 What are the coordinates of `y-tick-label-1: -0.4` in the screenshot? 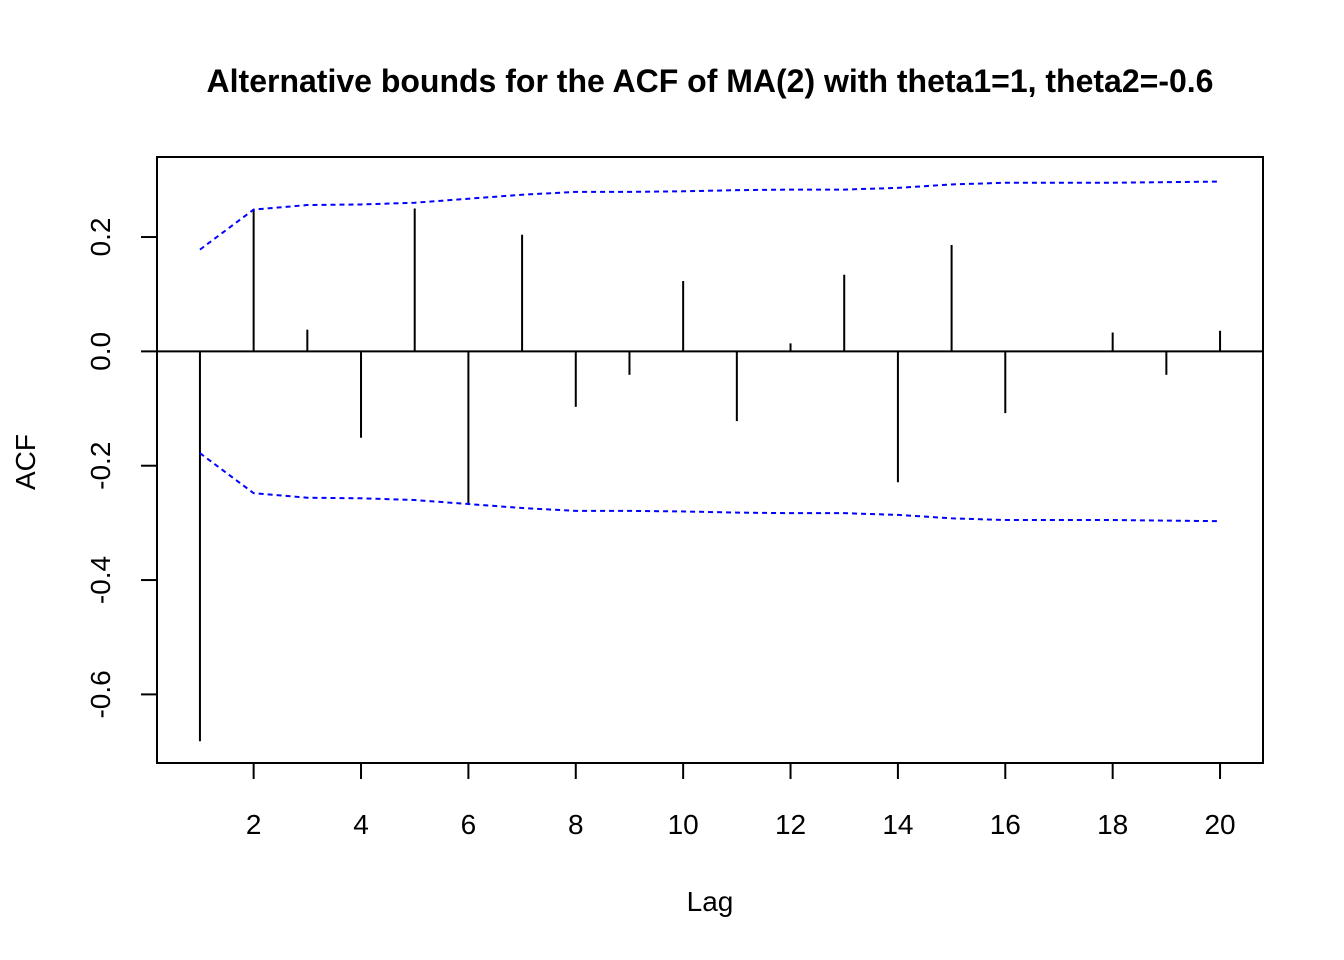 It's located at (100, 580).